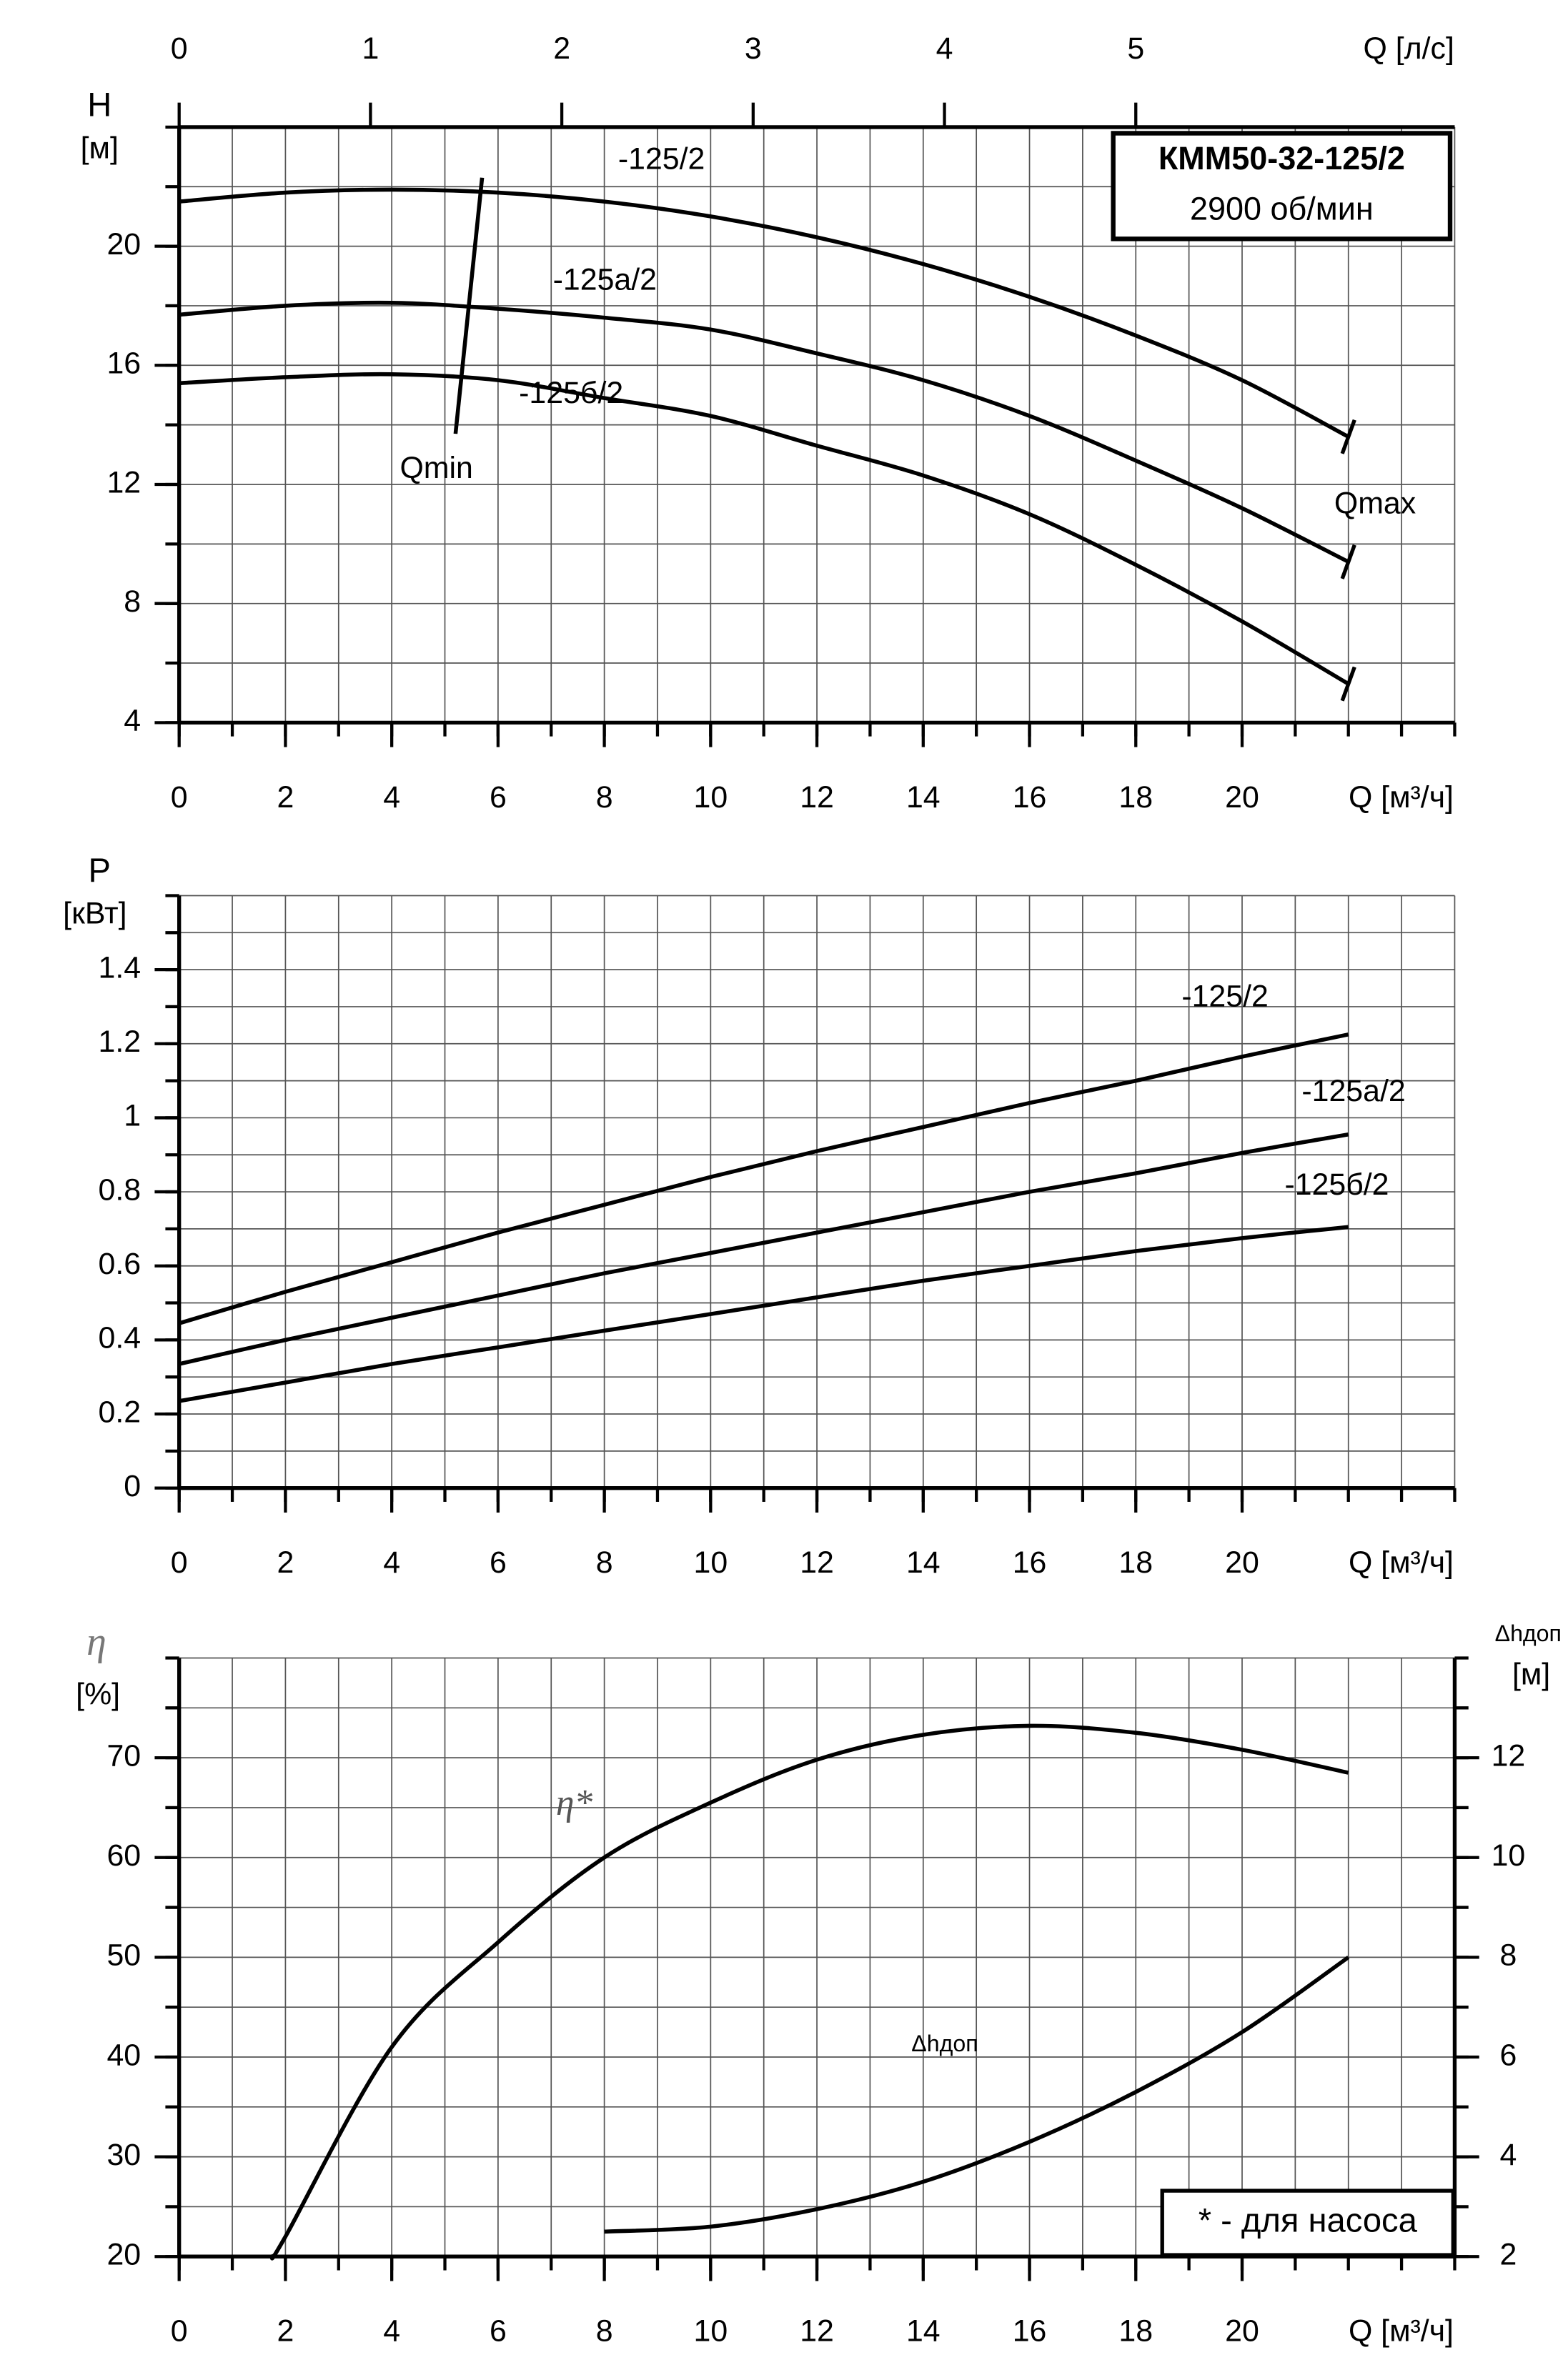 The height and width of the screenshot is (2380, 1568). I want to click on y2-tick-label: 4, so click(1508, 2155).